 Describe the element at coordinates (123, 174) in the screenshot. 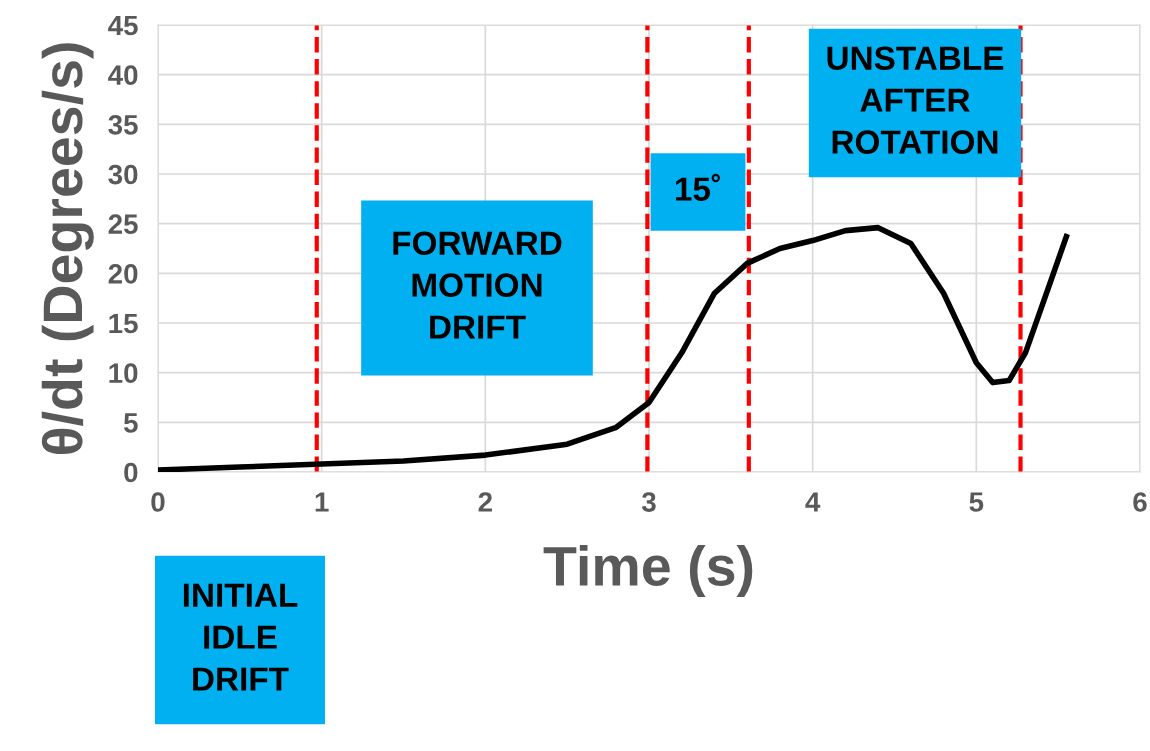

I see `y-tick-label: 30` at that location.